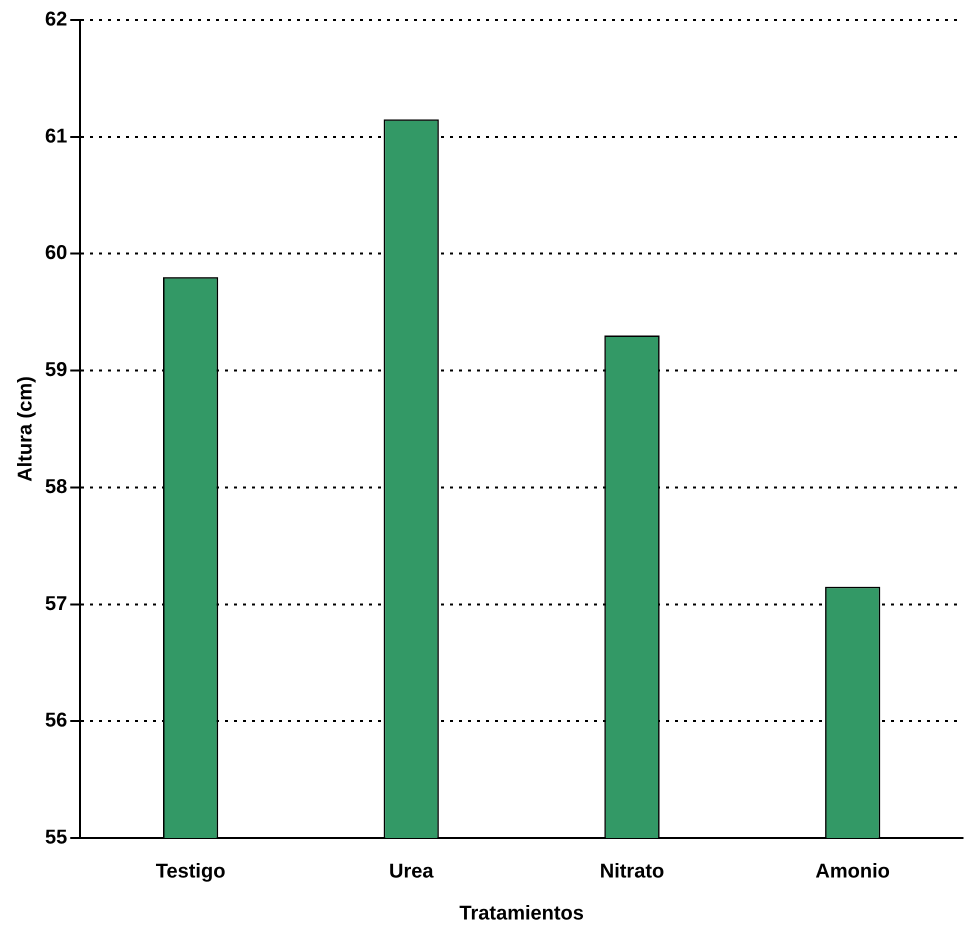 This screenshot has width=967, height=936. What do you see at coordinates (632, 871) in the screenshot?
I see `x-tick-label: Nitrato` at bounding box center [632, 871].